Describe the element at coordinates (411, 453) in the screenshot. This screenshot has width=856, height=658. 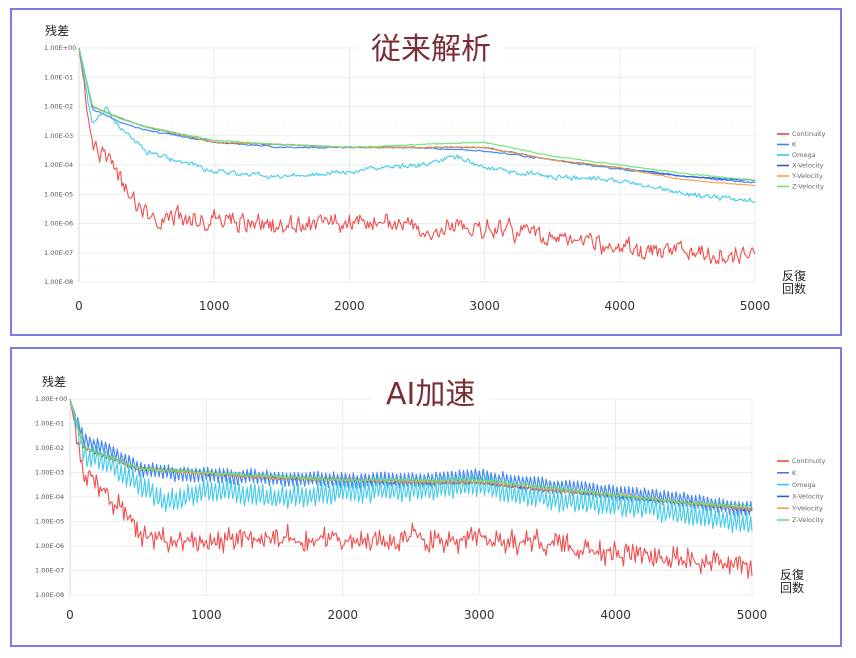
I see `series-line-z-velocity` at that location.